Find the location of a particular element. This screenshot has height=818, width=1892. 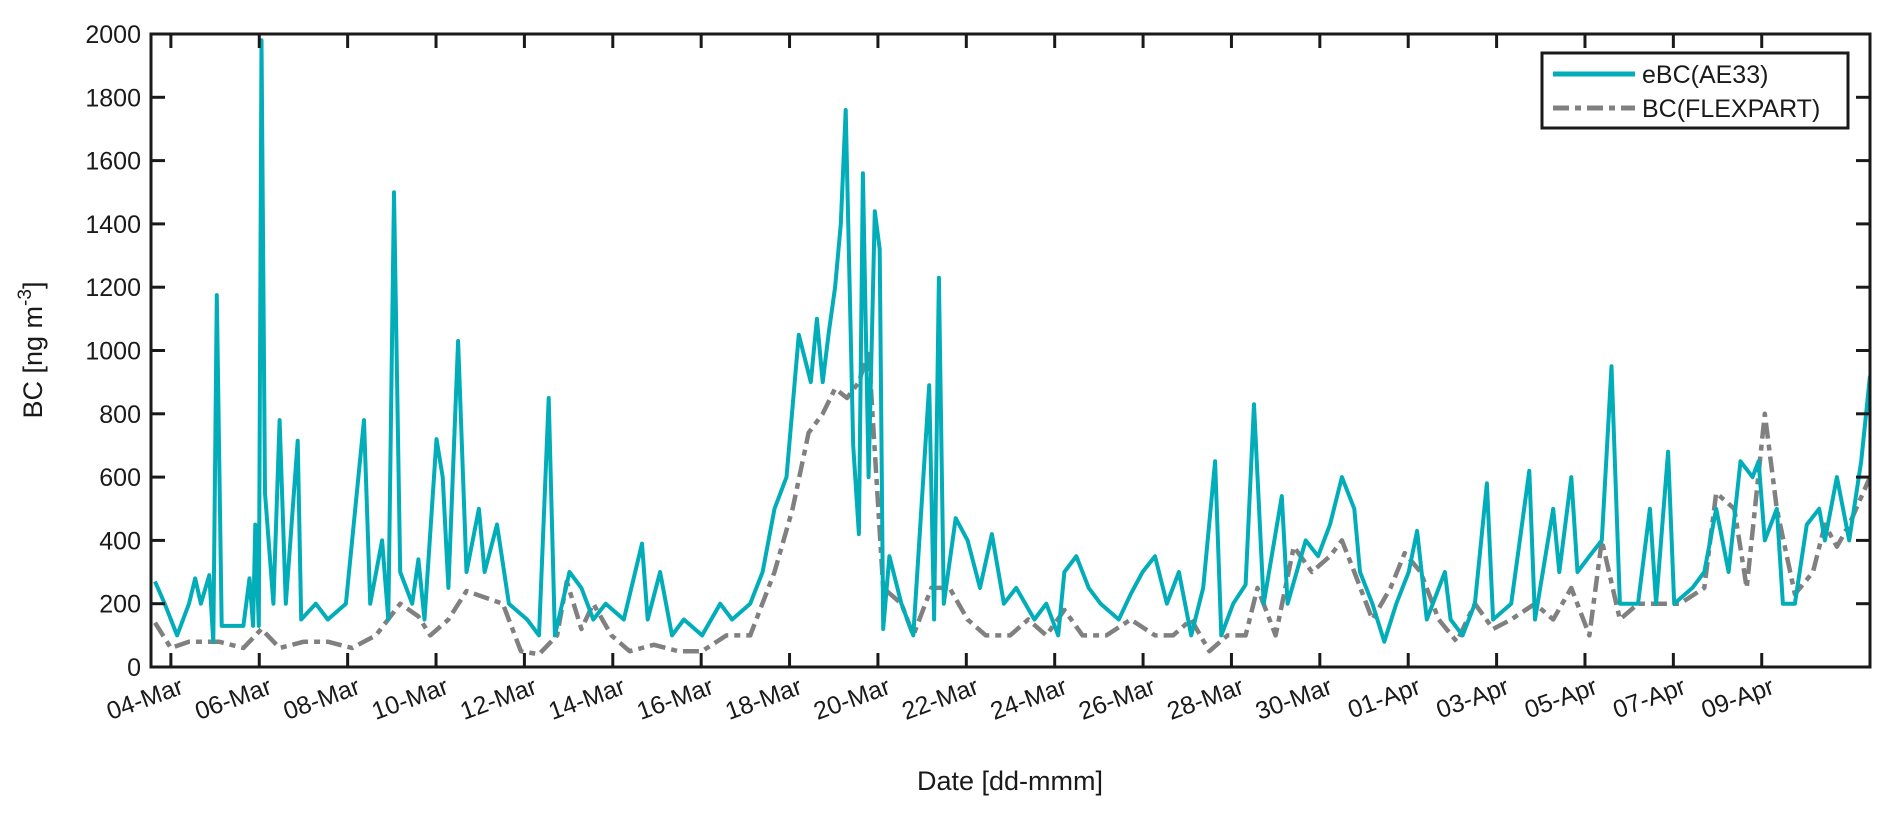

x-tick-label: 04-Mar is located at coordinates (145, 698).